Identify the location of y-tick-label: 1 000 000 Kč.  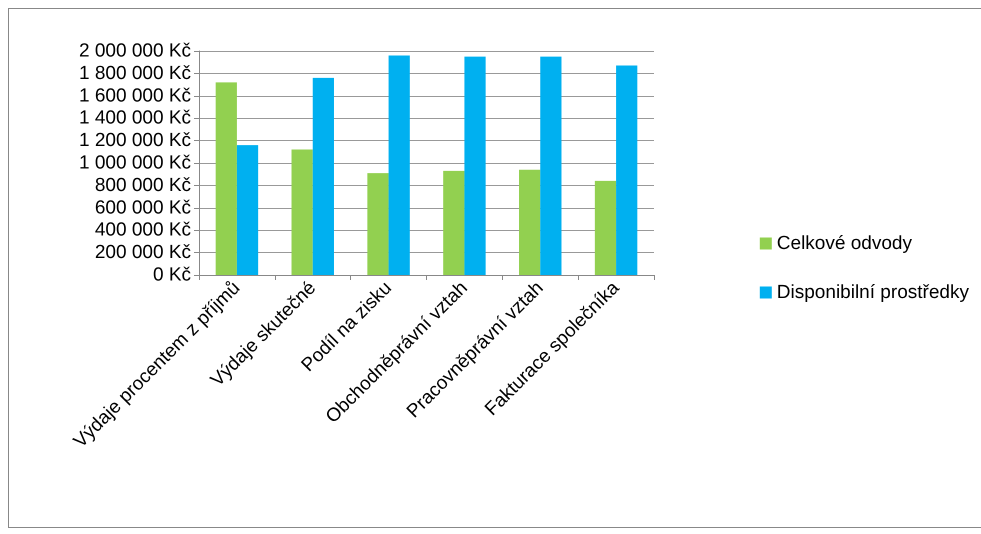
(135, 163).